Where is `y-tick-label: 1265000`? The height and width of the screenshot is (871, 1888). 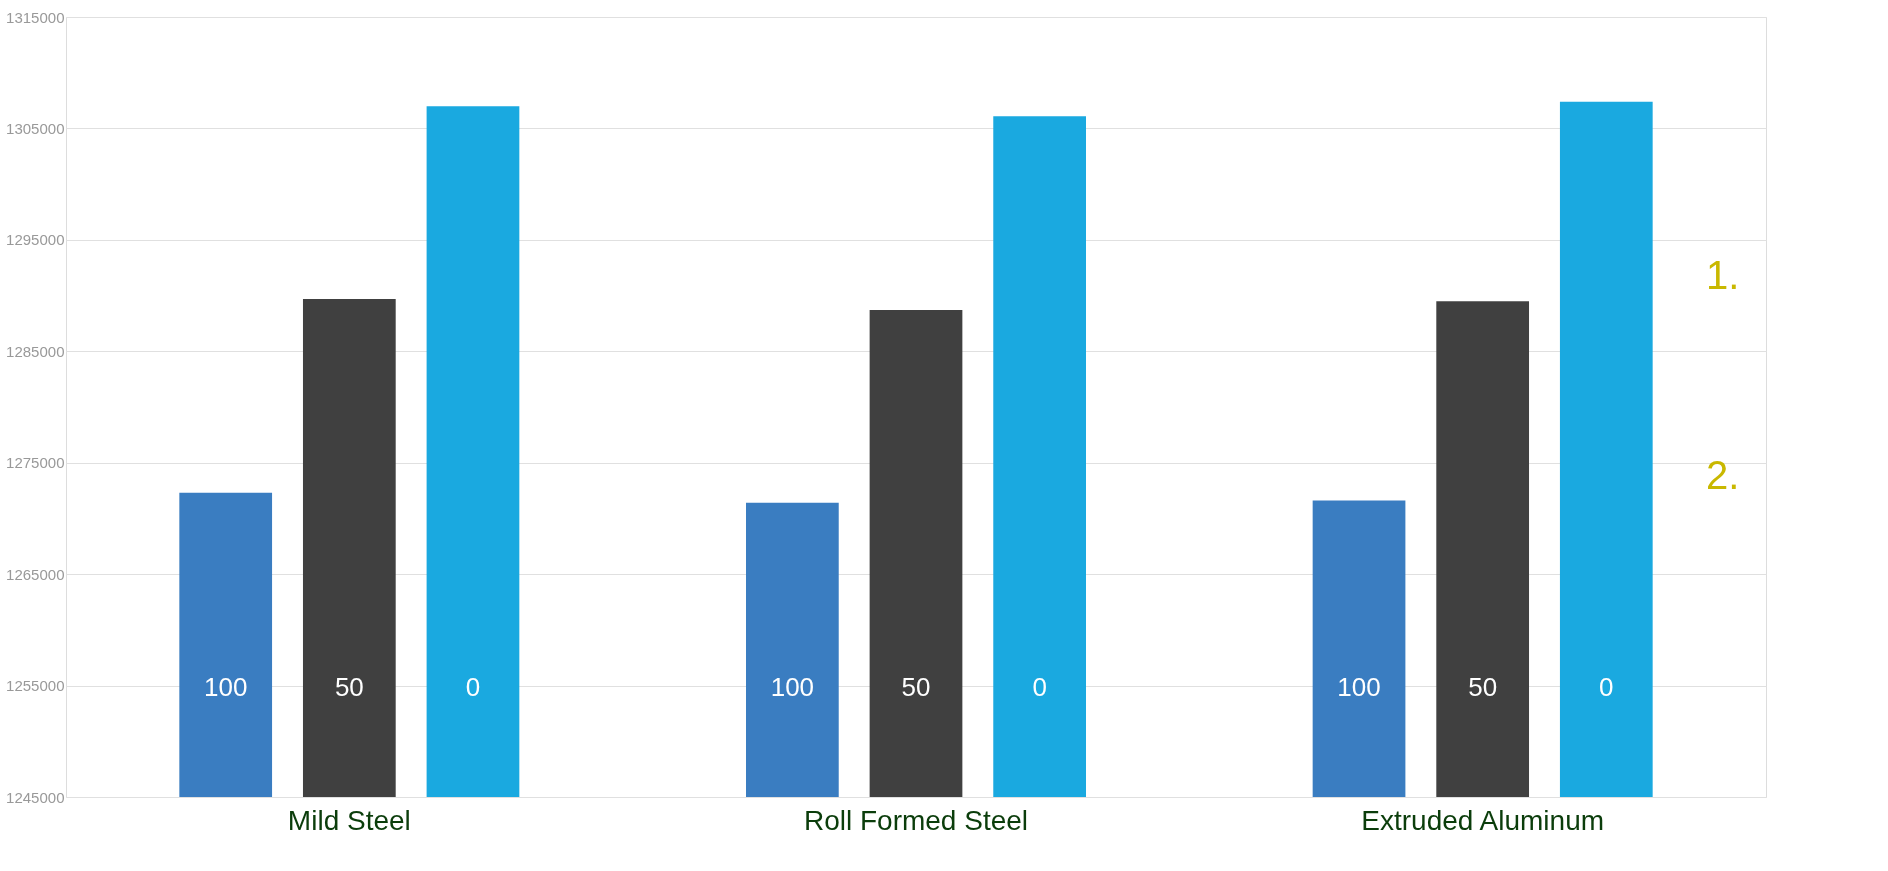 y-tick-label: 1265000 is located at coordinates (35, 574).